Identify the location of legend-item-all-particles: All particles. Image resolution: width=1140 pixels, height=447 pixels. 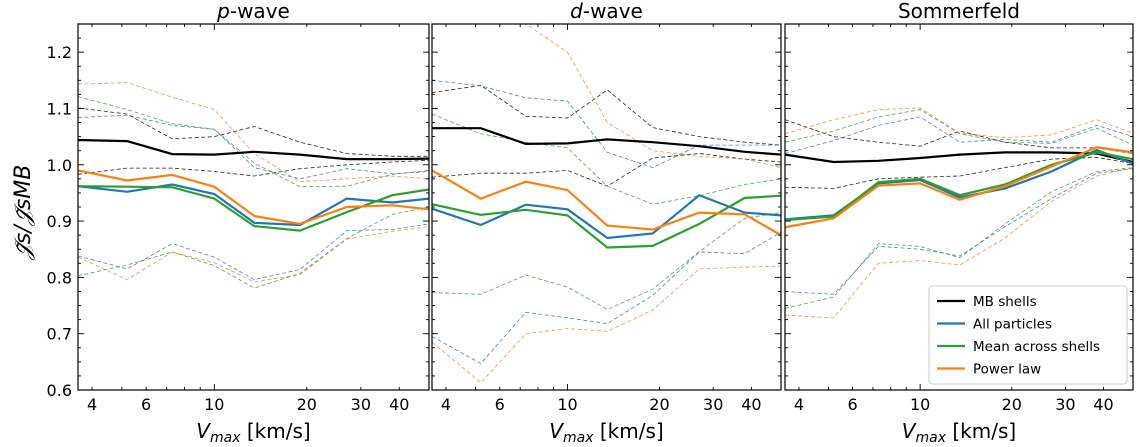
(994, 325).